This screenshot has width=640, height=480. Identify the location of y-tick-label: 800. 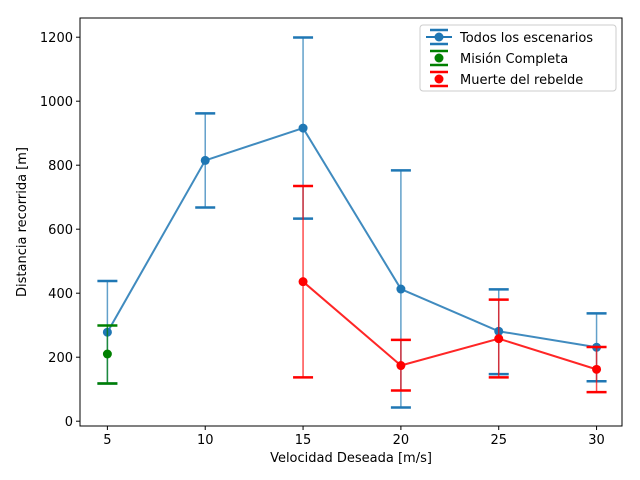
(60, 166).